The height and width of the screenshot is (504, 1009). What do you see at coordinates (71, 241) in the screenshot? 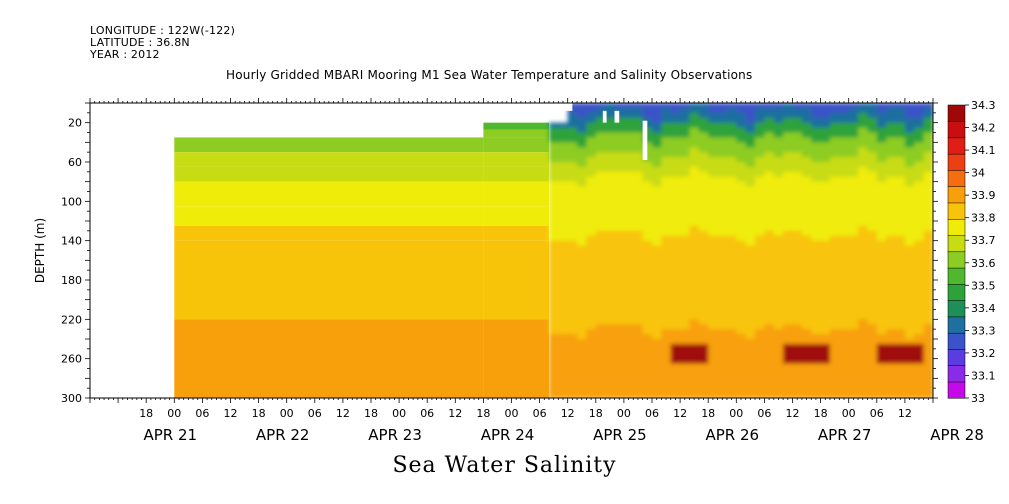
I see `y-tick-label: 140` at bounding box center [71, 241].